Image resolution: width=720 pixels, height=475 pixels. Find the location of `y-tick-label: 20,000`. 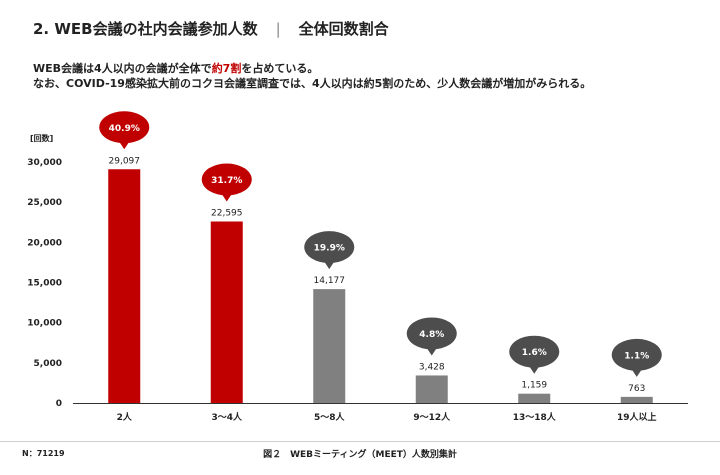

y-tick-label: 20,000 is located at coordinates (44, 243).